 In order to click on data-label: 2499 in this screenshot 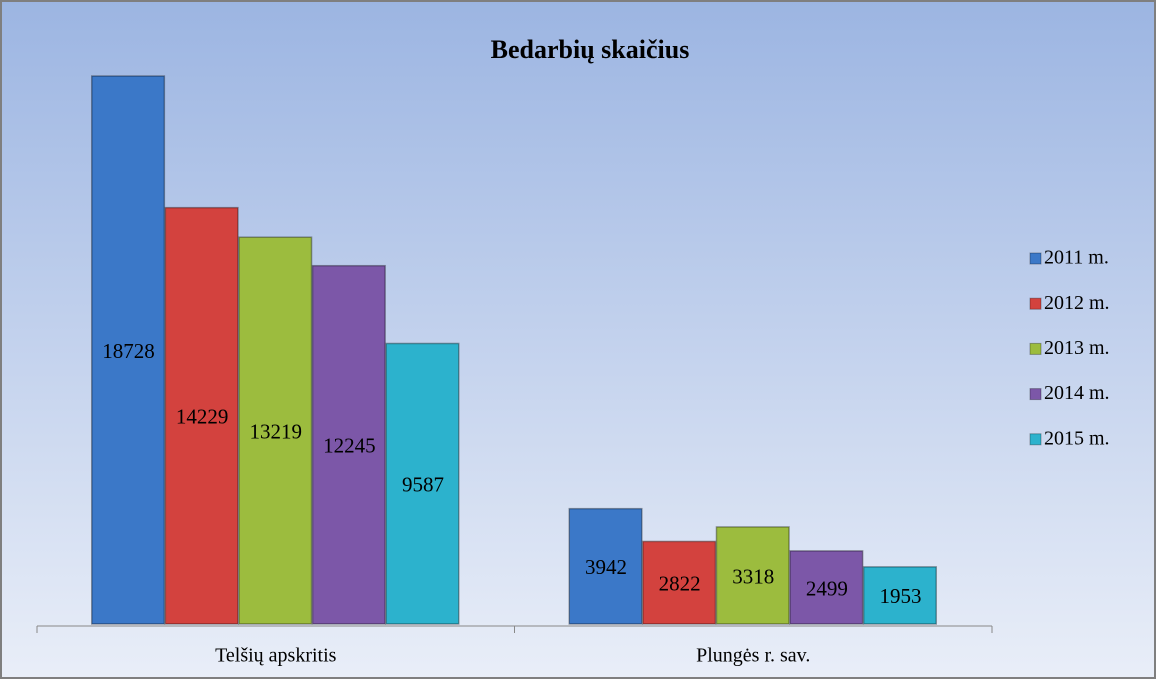, I will do `click(827, 588)`.